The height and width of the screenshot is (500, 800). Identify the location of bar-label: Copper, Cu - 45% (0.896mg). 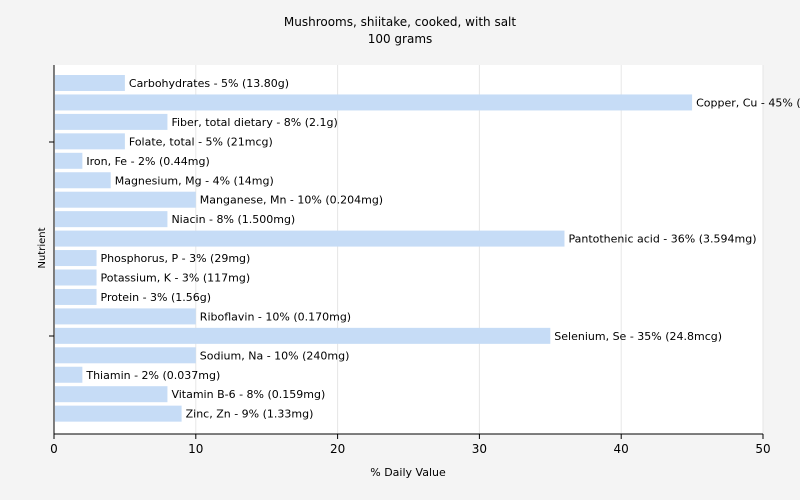
(748, 102).